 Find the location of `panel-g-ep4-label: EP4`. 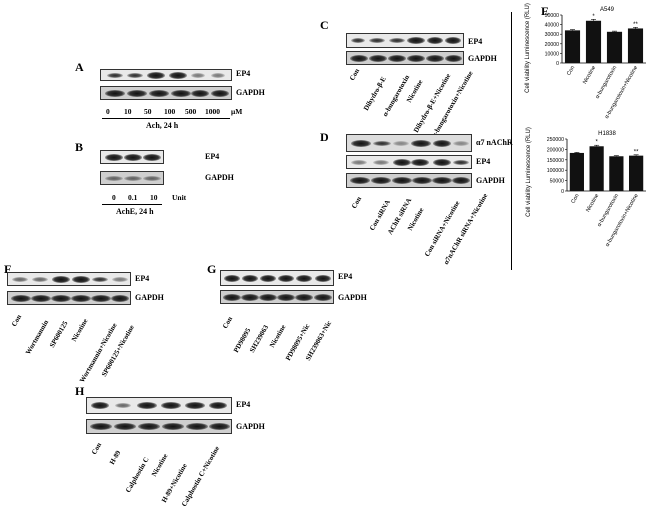

panel-g-ep4-label: EP4 is located at coordinates (345, 276).